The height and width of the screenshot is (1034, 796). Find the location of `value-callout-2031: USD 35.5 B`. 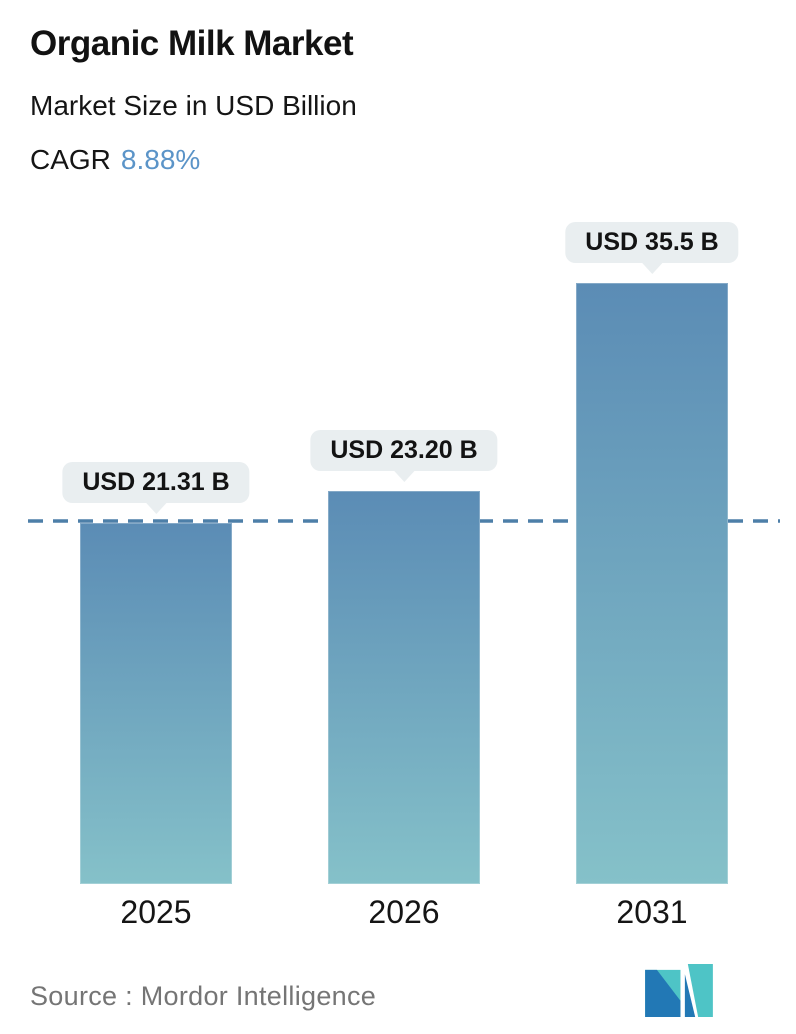

value-callout-2031: USD 35.5 B is located at coordinates (652, 242).